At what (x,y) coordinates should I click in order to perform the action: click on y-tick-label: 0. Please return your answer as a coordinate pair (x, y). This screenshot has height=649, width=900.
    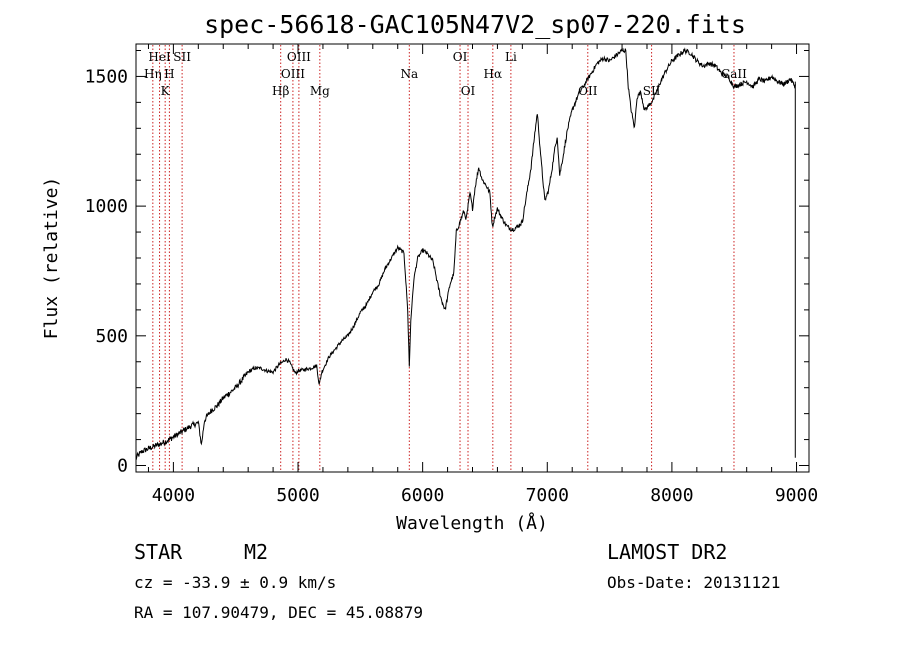
    Looking at the image, I should click on (122, 466).